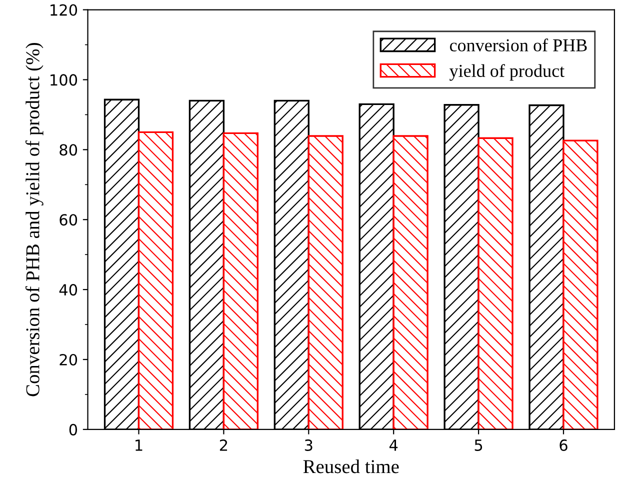 The height and width of the screenshot is (488, 627). I want to click on y-axis-title: Conversion of PHB and yielid of product (%), so click(34, 219).